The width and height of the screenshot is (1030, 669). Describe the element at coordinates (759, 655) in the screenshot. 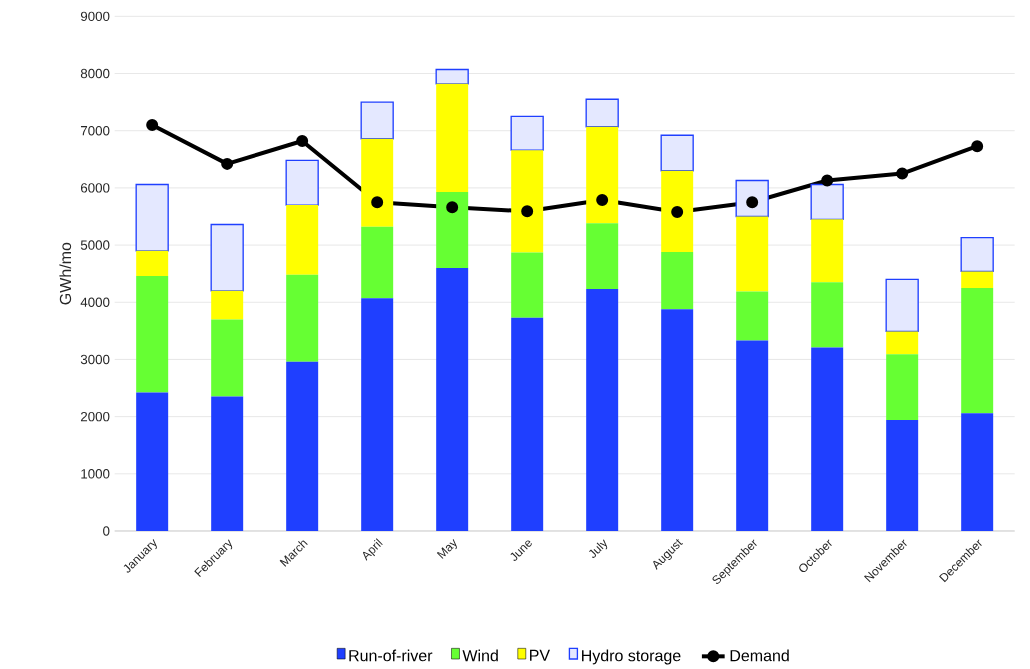

I see `legend-label: Demand` at that location.